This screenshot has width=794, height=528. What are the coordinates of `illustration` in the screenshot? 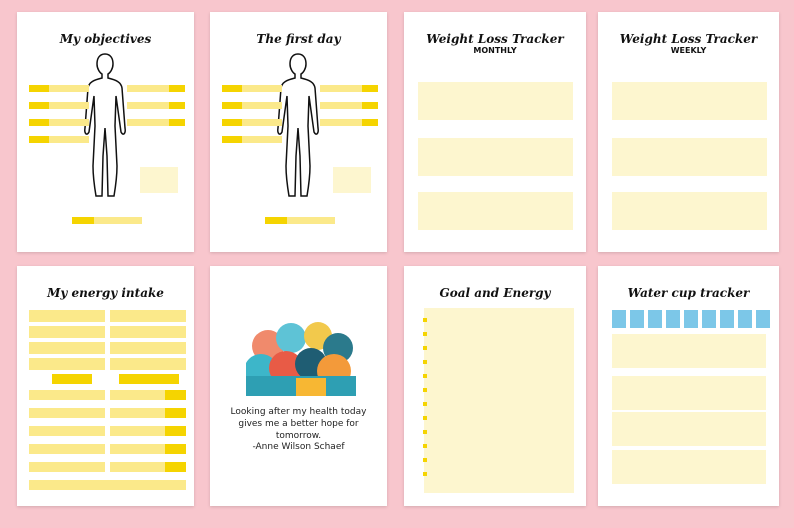 It's located at (301, 359).